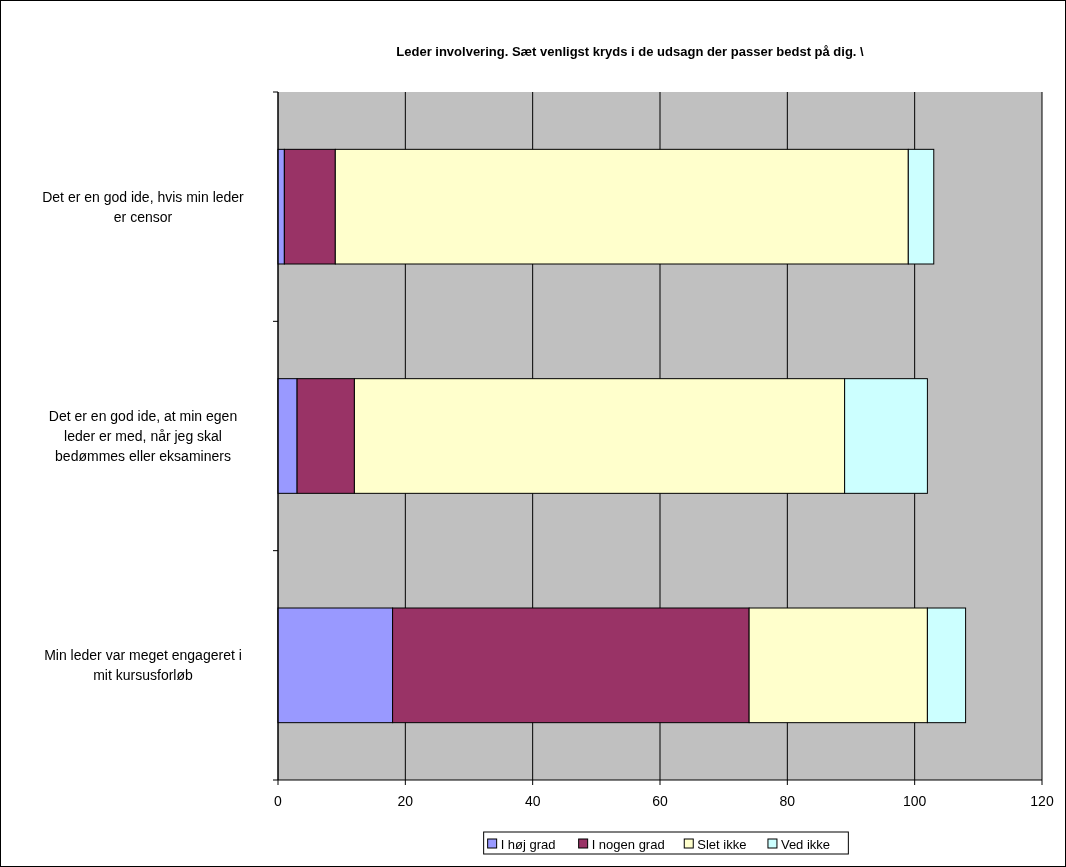 This screenshot has height=867, width=1066. I want to click on legend-label: Ved ikke, so click(805, 844).